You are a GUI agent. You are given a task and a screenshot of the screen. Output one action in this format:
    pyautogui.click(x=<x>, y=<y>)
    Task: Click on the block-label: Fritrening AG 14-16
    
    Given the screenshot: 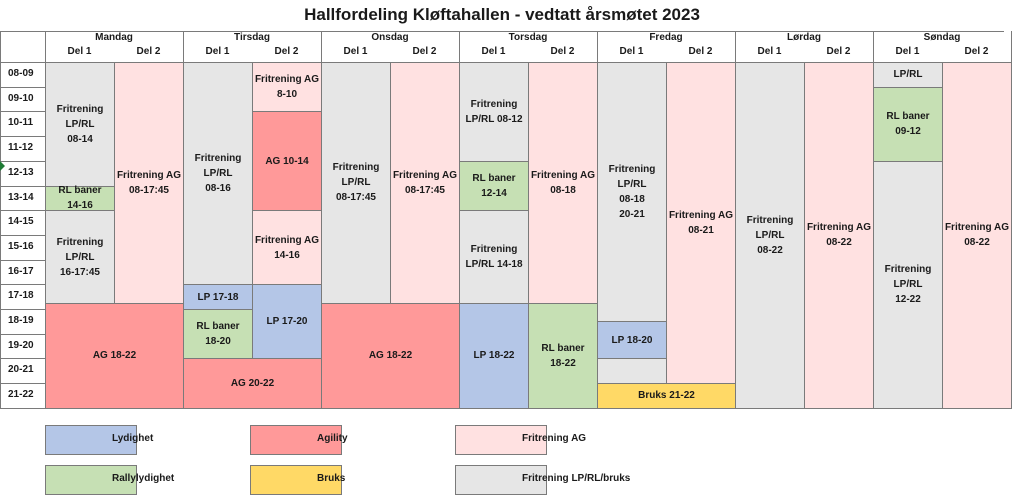 What is the action you would take?
    pyautogui.click(x=287, y=247)
    